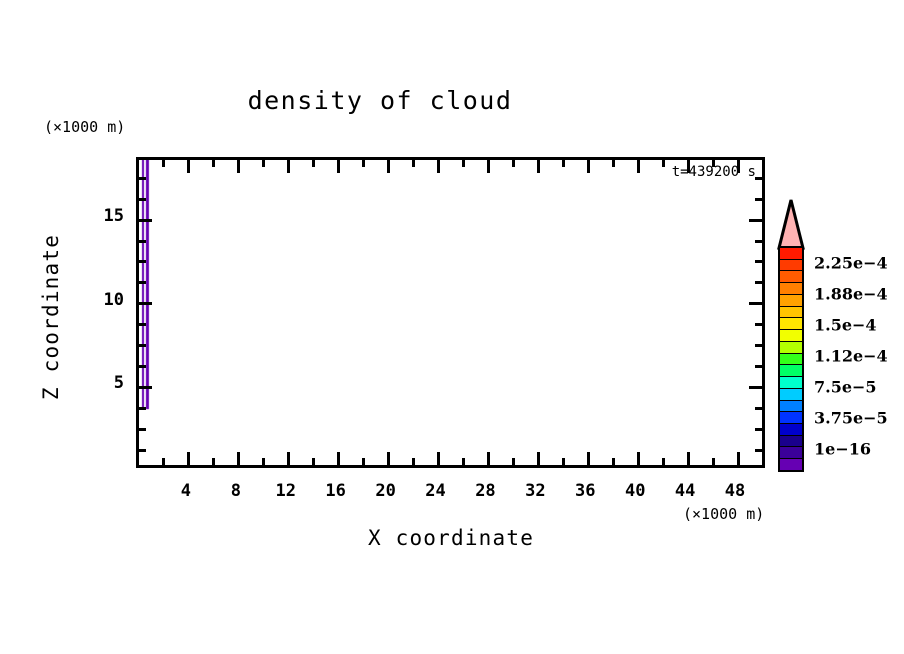 This screenshot has height=654, width=904. Describe the element at coordinates (118, 383) in the screenshot. I see `y-tick-label: 5` at that location.